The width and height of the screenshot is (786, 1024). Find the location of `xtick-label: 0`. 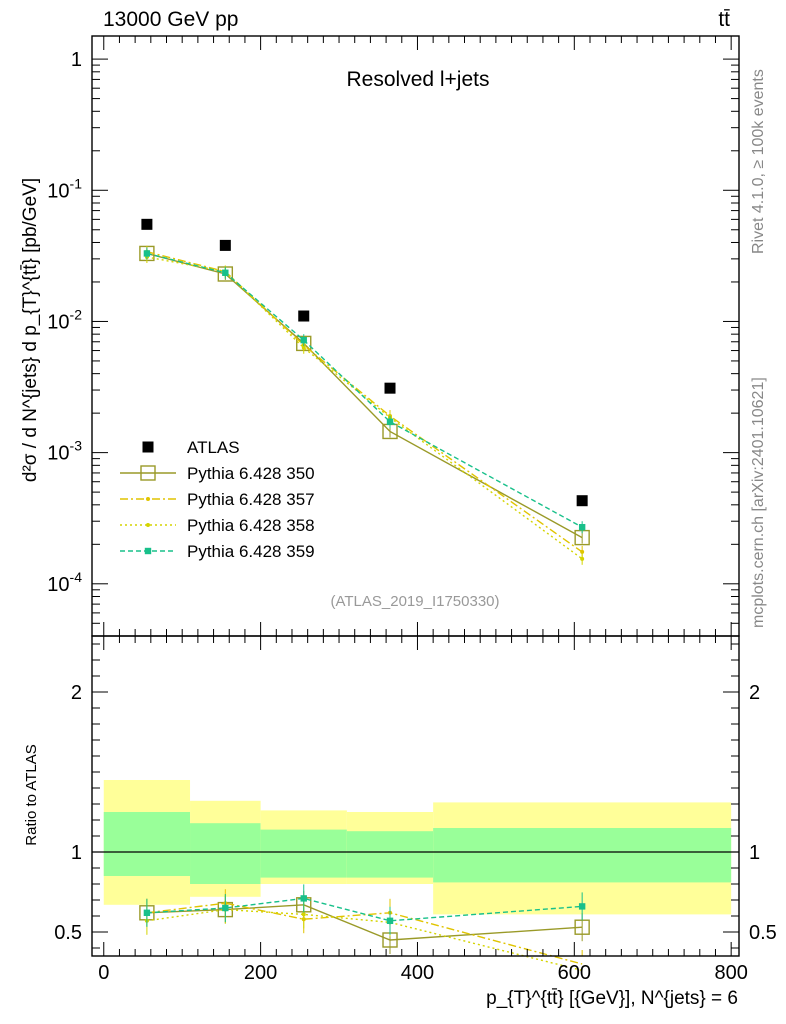

xtick-label: 0 is located at coordinates (103, 973).